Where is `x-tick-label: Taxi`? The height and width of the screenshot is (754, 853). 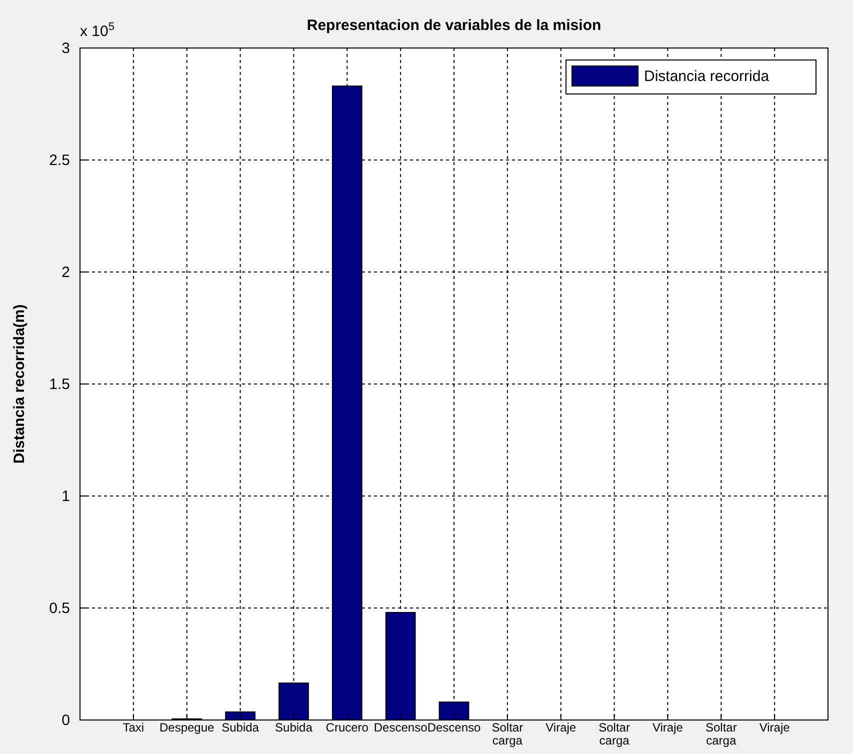 x-tick-label: Taxi is located at coordinates (133, 727).